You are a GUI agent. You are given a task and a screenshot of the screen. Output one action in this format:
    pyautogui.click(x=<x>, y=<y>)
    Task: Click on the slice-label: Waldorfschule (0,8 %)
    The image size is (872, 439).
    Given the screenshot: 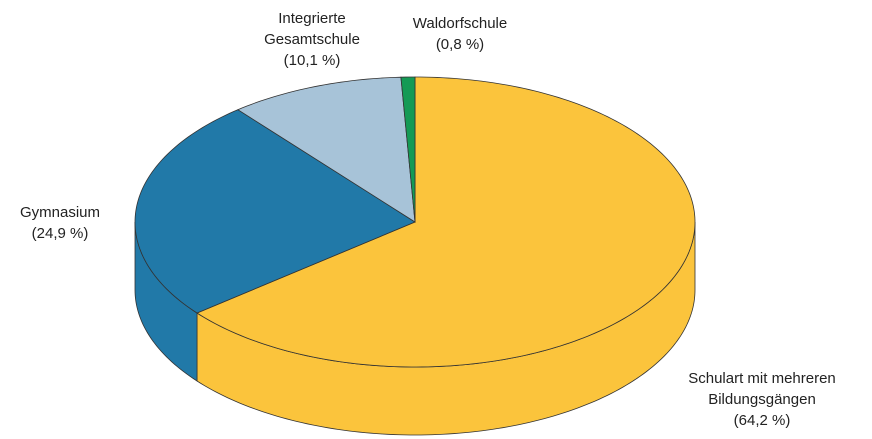 What is the action you would take?
    pyautogui.click(x=460, y=34)
    